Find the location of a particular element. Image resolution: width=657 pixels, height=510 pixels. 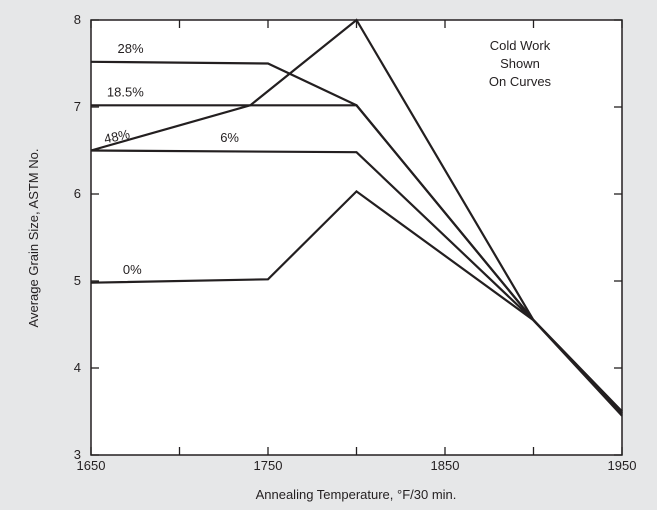

curve-label: 28% is located at coordinates (131, 48).